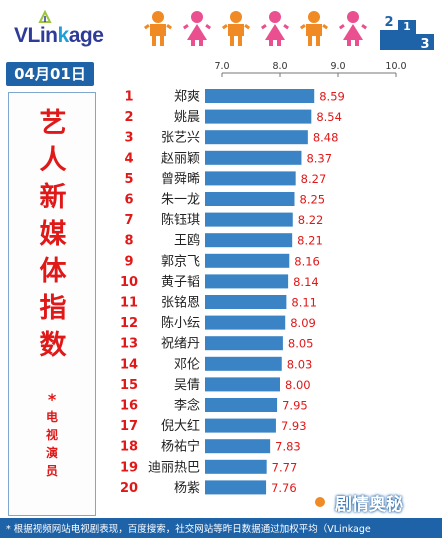  Describe the element at coordinates (314, 179) in the screenshot. I see `value-label: 8.27` at that location.